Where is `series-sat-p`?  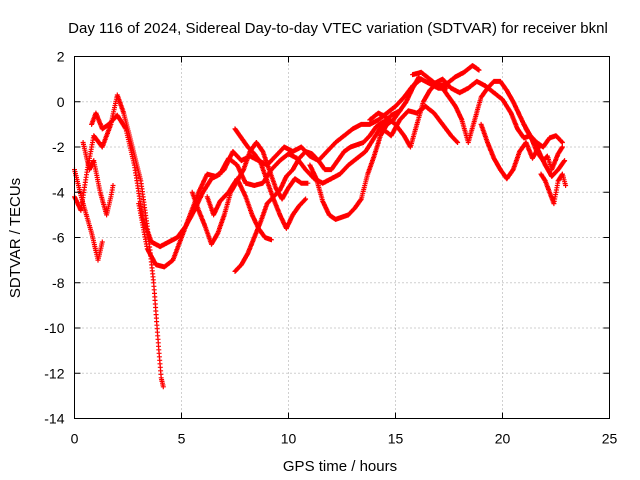
series-sat-p is located at coordinates (553, 189).